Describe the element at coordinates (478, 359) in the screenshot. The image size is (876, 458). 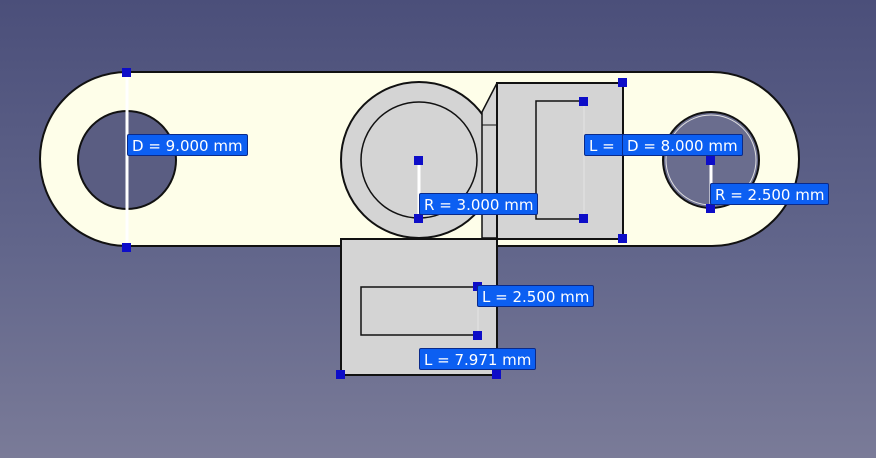
I see `dim-label-l3: L = 7.971 mm` at that location.